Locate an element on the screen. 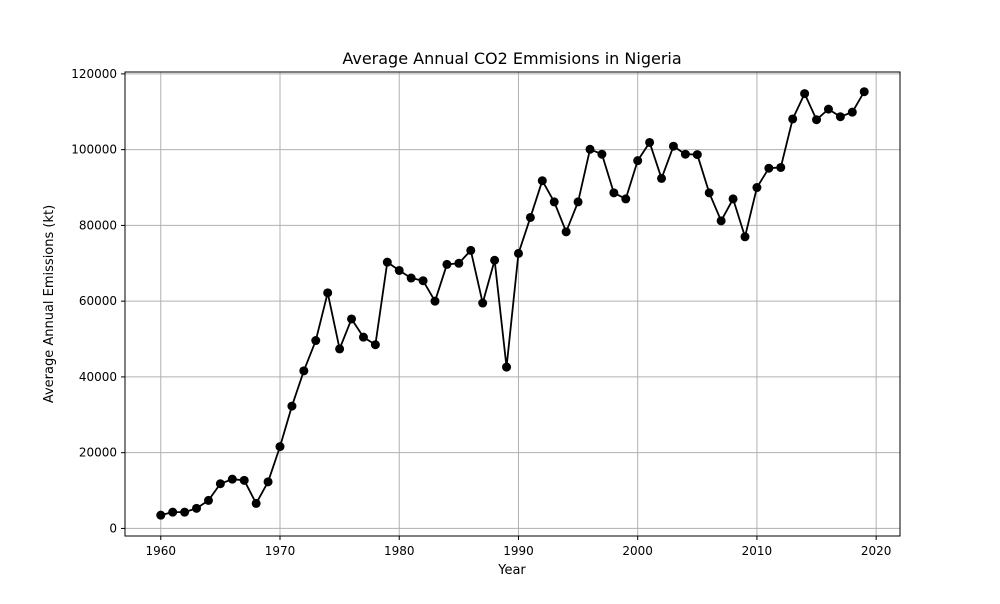 Image resolution: width=1000 pixels, height=604 pixels. y-tick-label: 40000 is located at coordinates (98, 377).